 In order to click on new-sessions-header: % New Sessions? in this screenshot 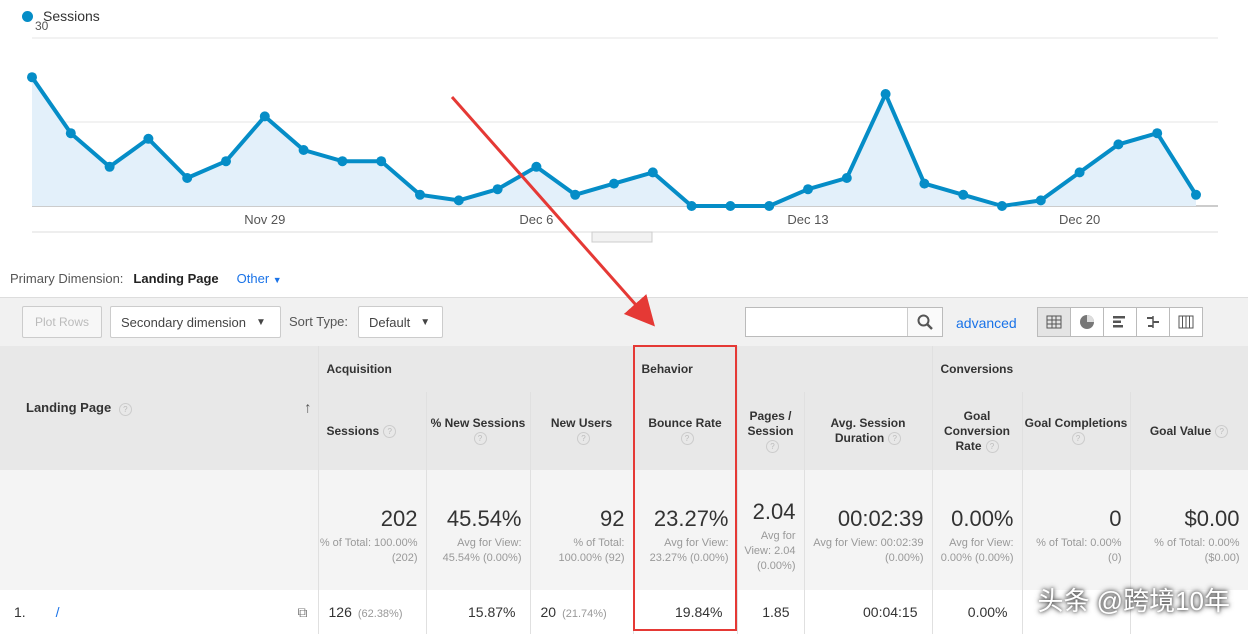, I will do `click(478, 431)`.